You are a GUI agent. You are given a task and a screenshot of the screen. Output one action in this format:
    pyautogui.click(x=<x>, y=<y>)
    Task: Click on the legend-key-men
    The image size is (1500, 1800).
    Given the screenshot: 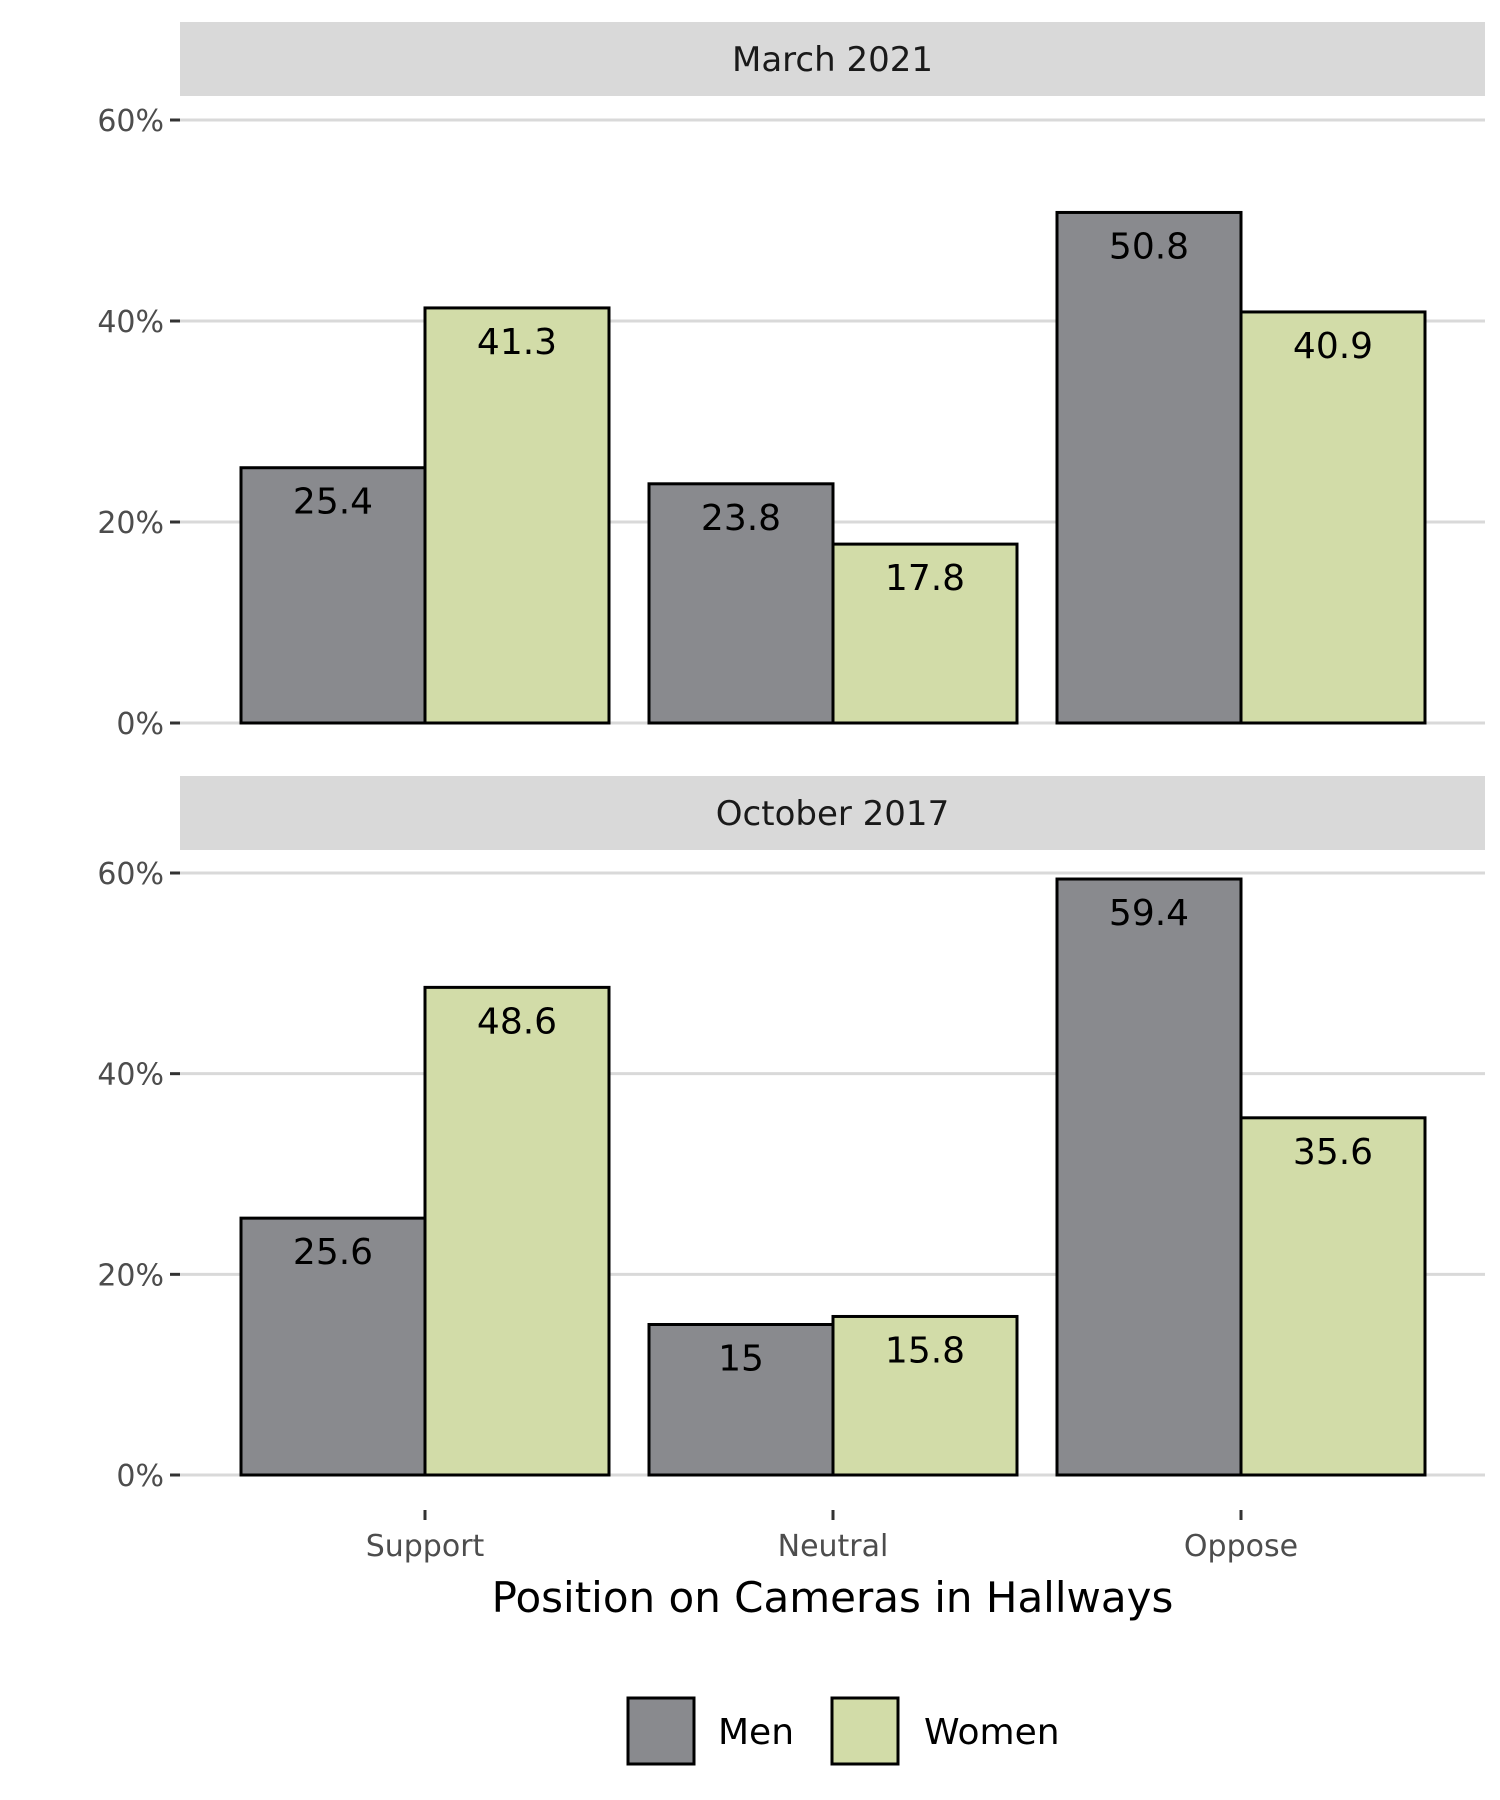 What is the action you would take?
    pyautogui.click(x=661, y=1731)
    